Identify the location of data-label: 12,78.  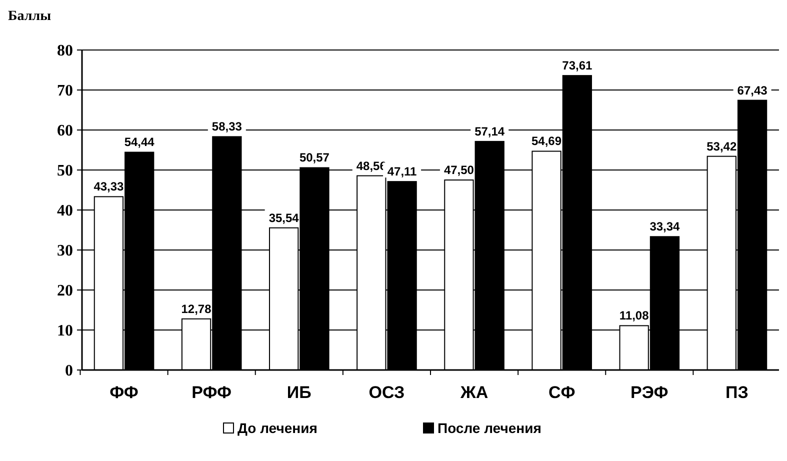
(196, 309).